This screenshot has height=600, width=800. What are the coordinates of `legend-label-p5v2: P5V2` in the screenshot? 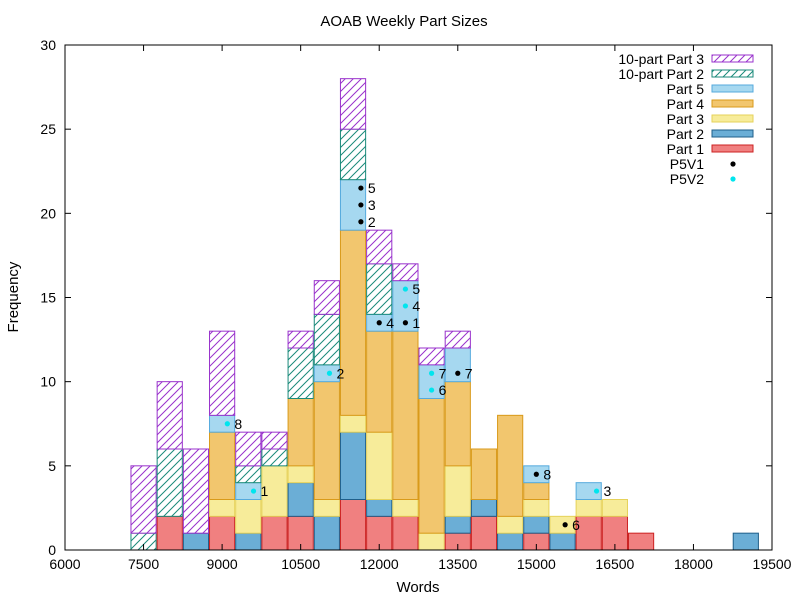 It's located at (687, 179).